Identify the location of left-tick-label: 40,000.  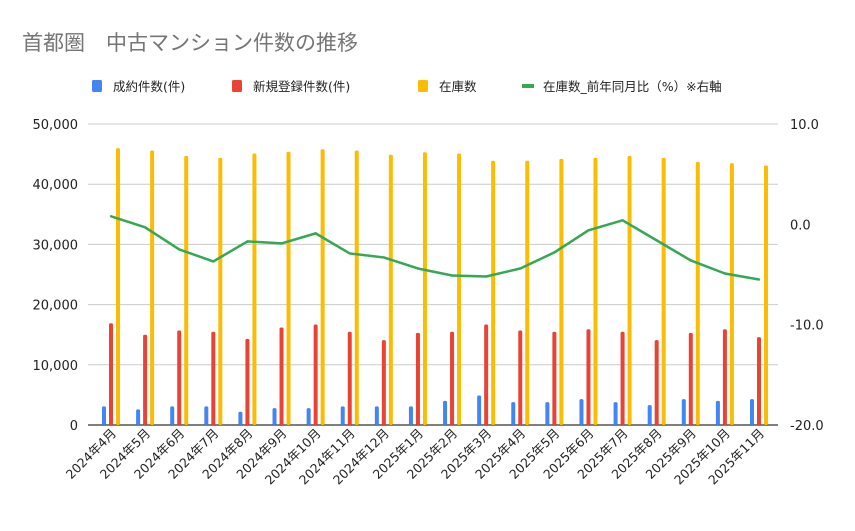
(56, 185).